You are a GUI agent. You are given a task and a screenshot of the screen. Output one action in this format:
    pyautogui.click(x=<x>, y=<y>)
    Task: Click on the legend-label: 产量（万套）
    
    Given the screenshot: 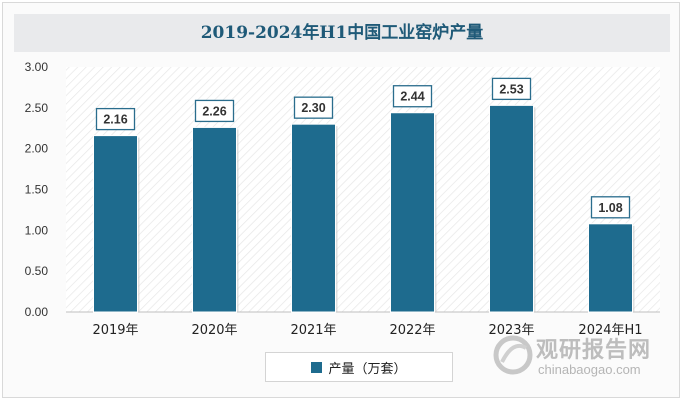 What is the action you would take?
    pyautogui.click(x=367, y=369)
    